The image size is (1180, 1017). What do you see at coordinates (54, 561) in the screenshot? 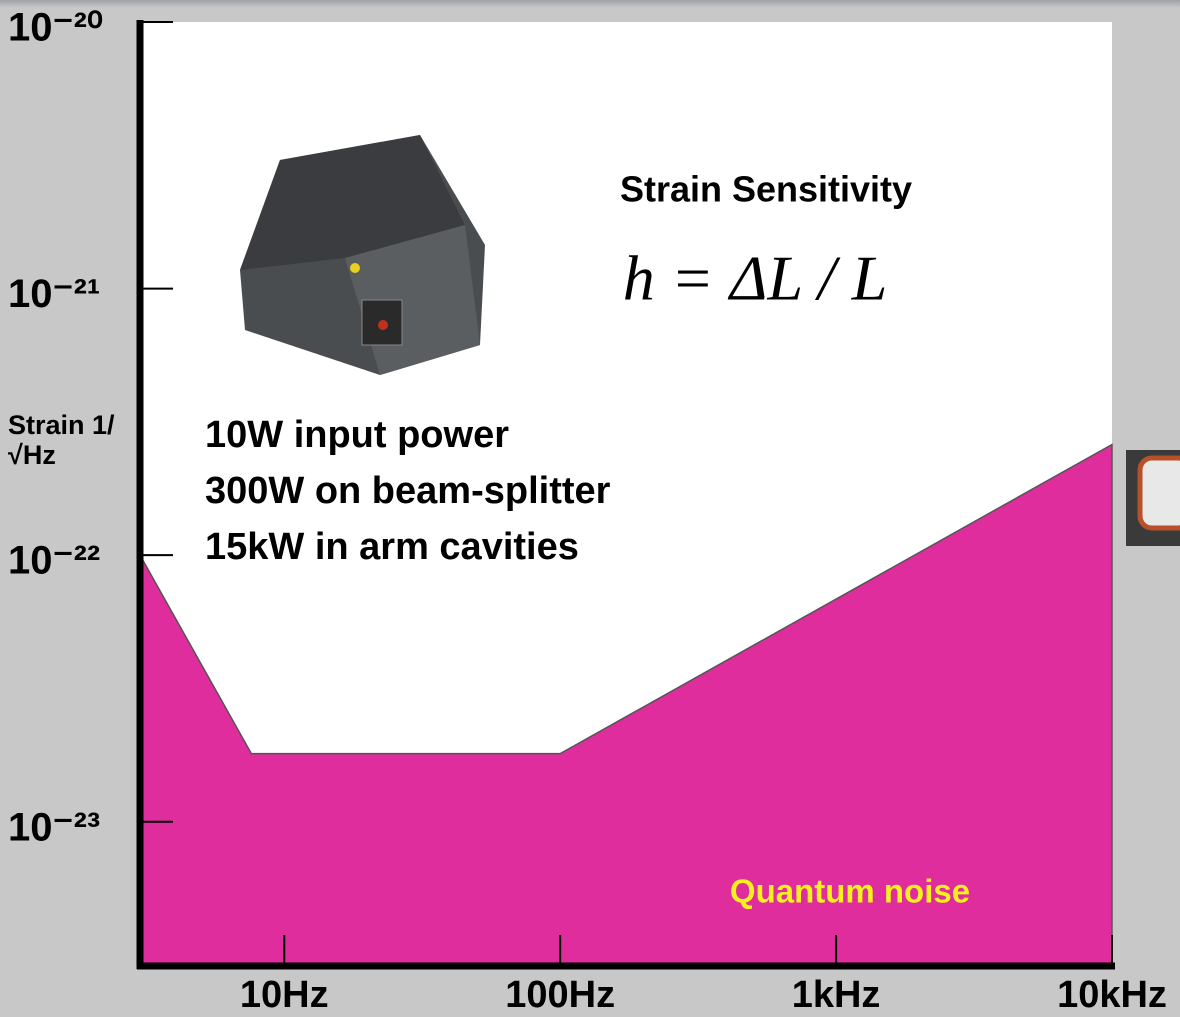
I see `y-tick-label: 10⁻²²` at bounding box center [54, 561].